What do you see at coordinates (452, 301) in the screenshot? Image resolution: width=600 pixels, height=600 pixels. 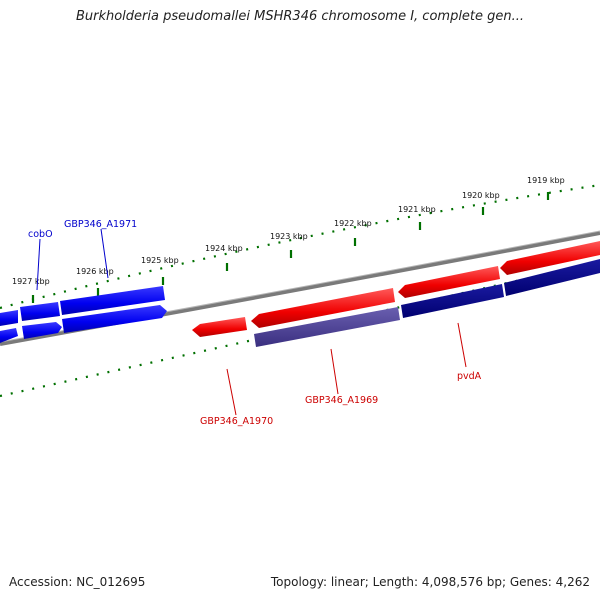 I see `cds-pvda` at bounding box center [452, 301].